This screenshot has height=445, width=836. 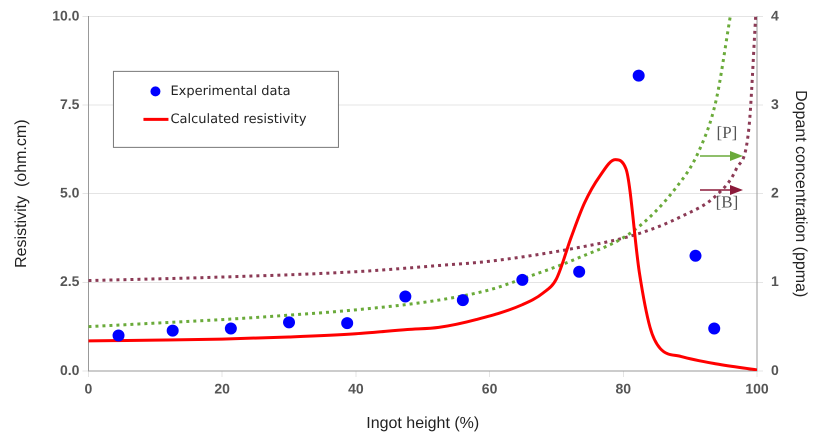 I want to click on x-tick-label: 80, so click(x=624, y=388).